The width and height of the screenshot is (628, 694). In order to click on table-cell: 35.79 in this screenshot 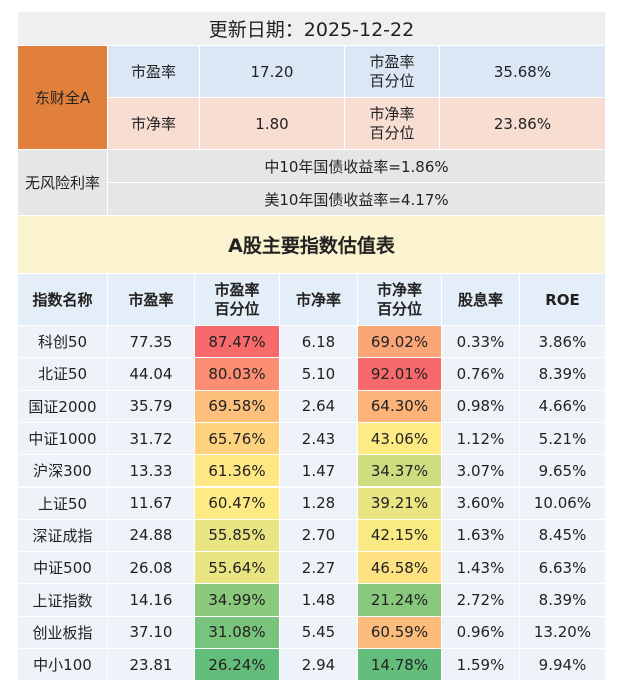, I will do `click(151, 406)`.